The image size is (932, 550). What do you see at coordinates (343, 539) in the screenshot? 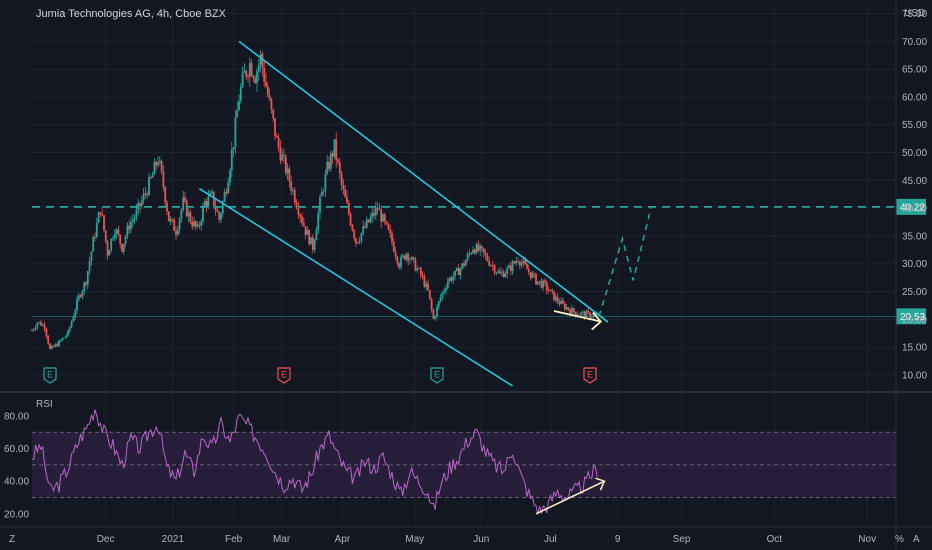
I see `time-tick-label: Apr` at bounding box center [343, 539].